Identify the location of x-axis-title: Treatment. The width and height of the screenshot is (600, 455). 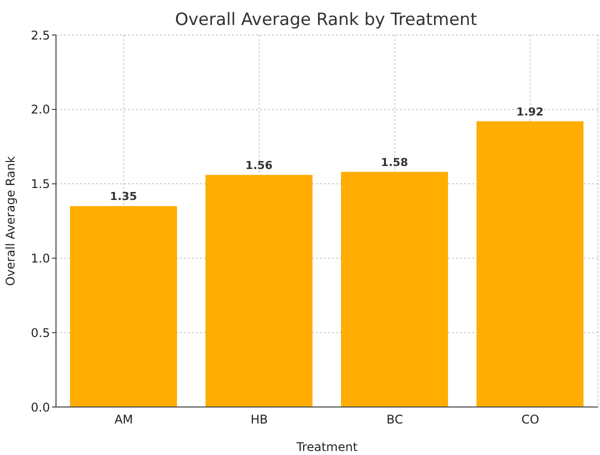
(326, 447).